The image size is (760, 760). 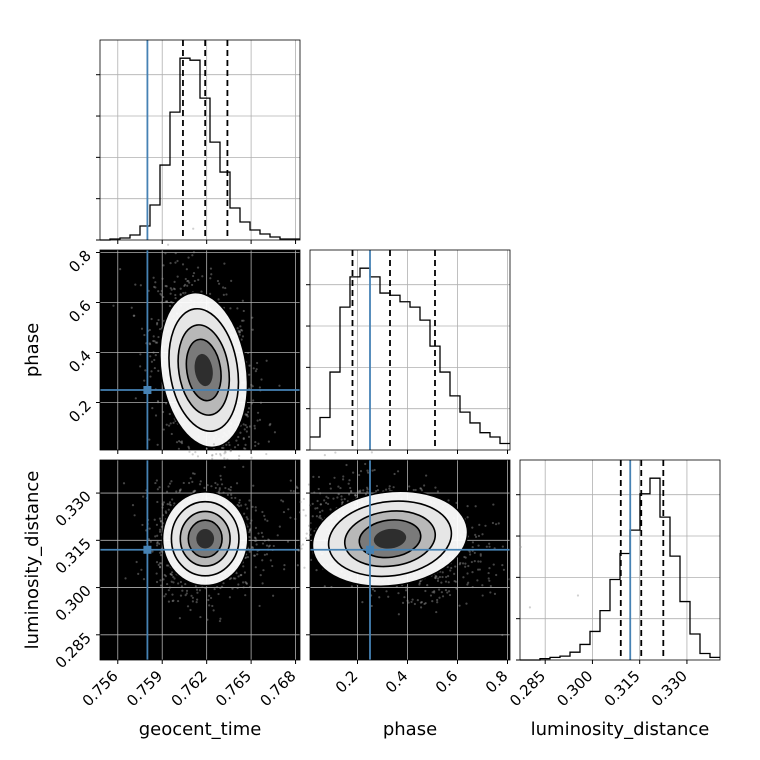 I want to click on ylabel-luminosity_distance: luminosity_distance, so click(x=32, y=560).